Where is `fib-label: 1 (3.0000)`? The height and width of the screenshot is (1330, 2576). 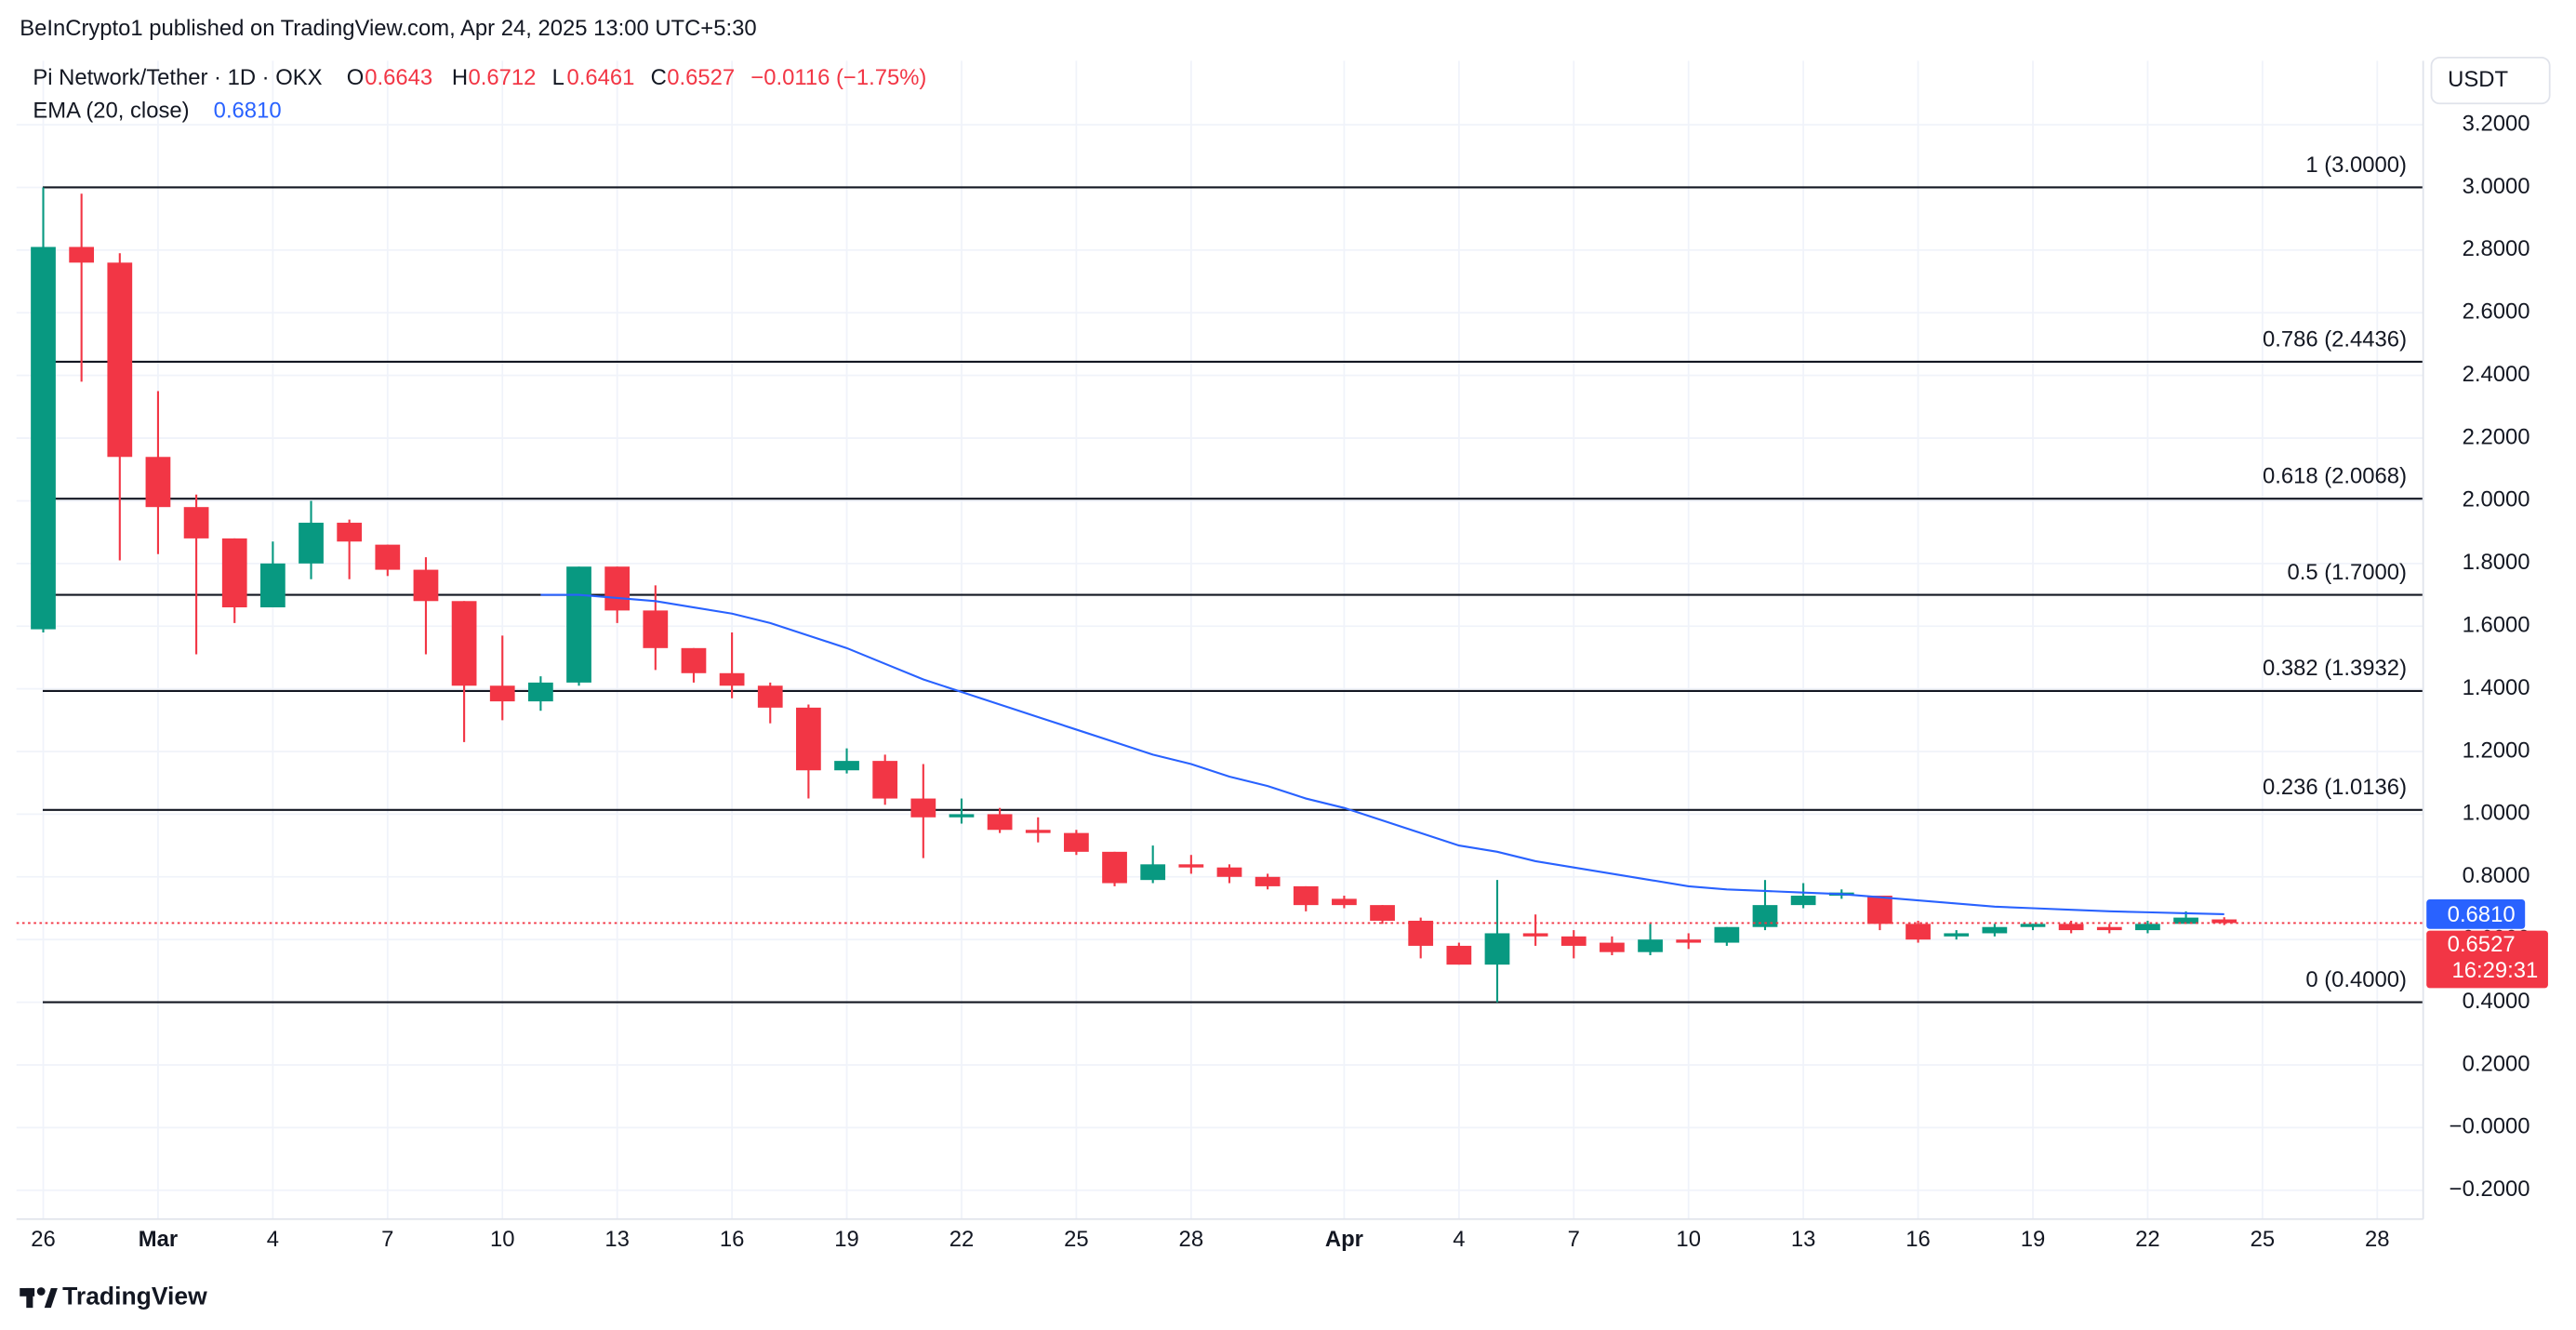
fib-label: 1 (3.0000) is located at coordinates (2356, 166).